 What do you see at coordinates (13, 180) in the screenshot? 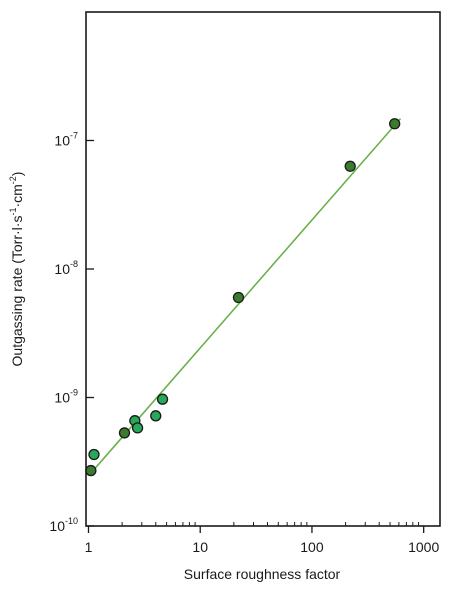
I see `y-axis-title-exp2: -2` at bounding box center [13, 180].